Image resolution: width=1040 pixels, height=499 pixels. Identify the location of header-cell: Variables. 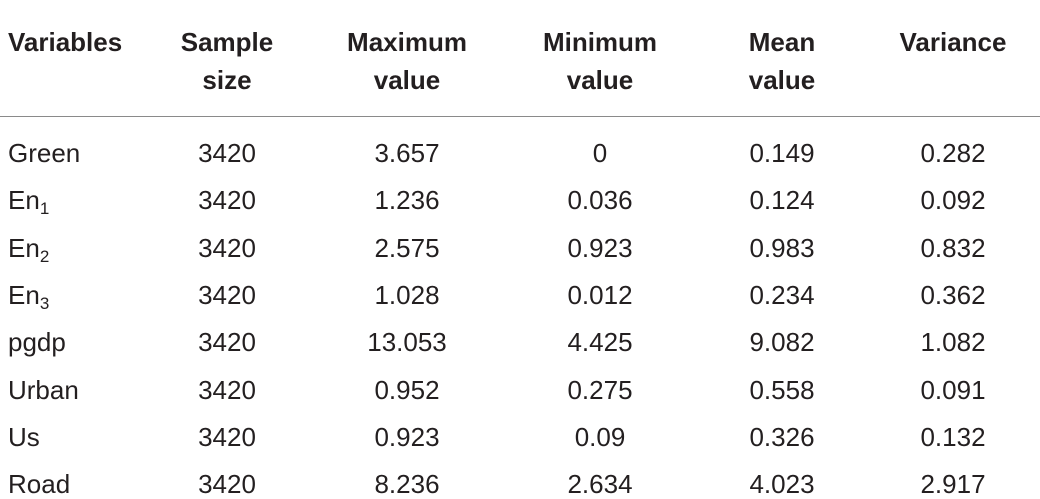
(65, 42).